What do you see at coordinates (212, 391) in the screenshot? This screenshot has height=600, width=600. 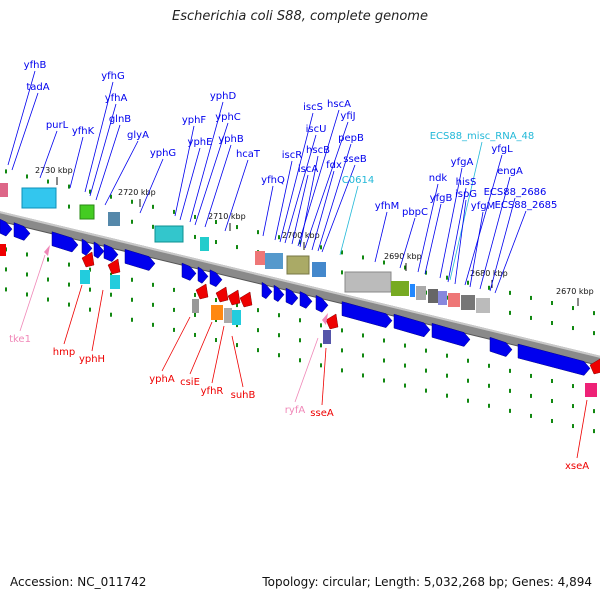 I see `gene-label: yfhR` at bounding box center [212, 391].